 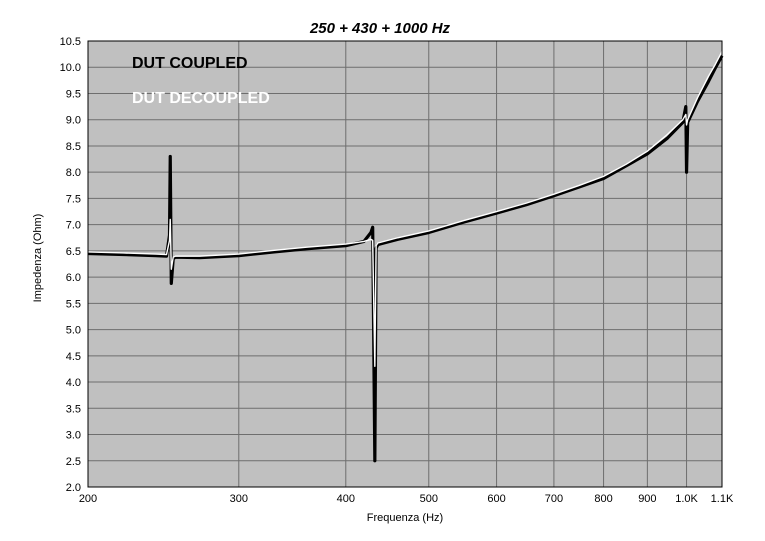 I want to click on x-tick-label: 200, so click(x=88, y=499).